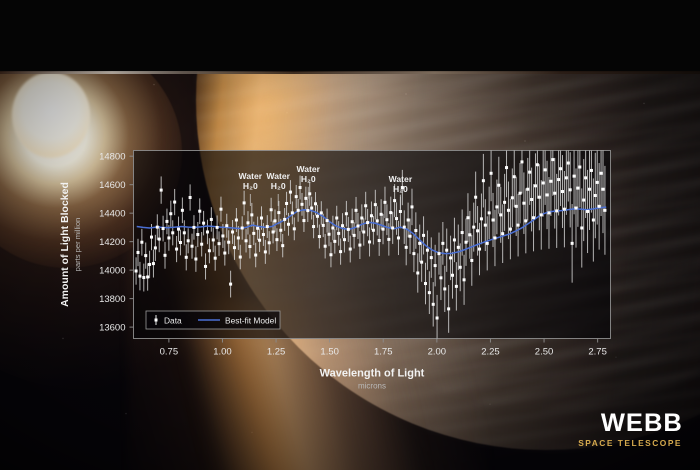 Image resolution: width=700 pixels, height=470 pixels. I want to click on legend-label-data: Data, so click(173, 321).